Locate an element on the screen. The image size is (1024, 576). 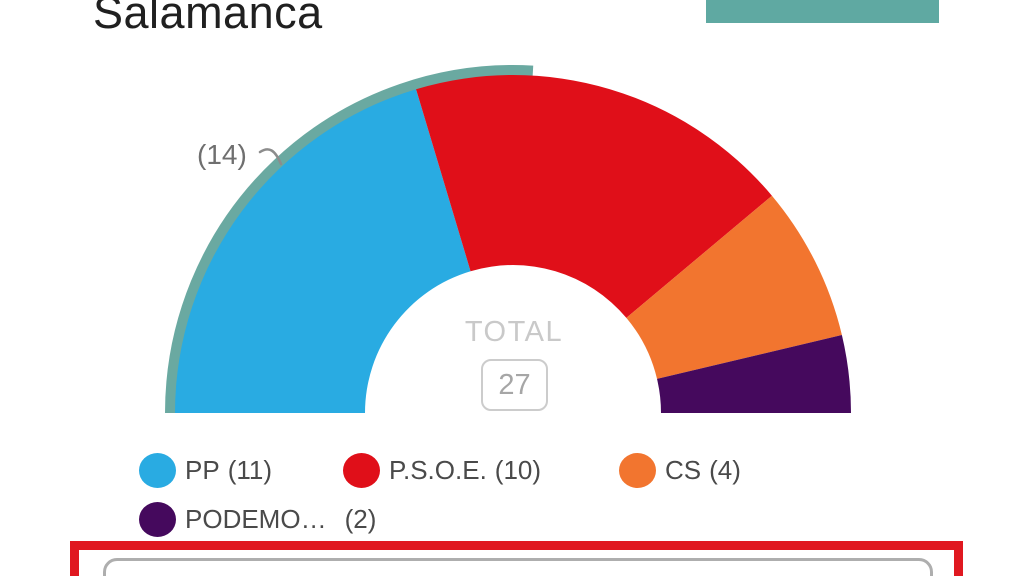
legend-item-cs: CS (4) is located at coordinates (680, 470).